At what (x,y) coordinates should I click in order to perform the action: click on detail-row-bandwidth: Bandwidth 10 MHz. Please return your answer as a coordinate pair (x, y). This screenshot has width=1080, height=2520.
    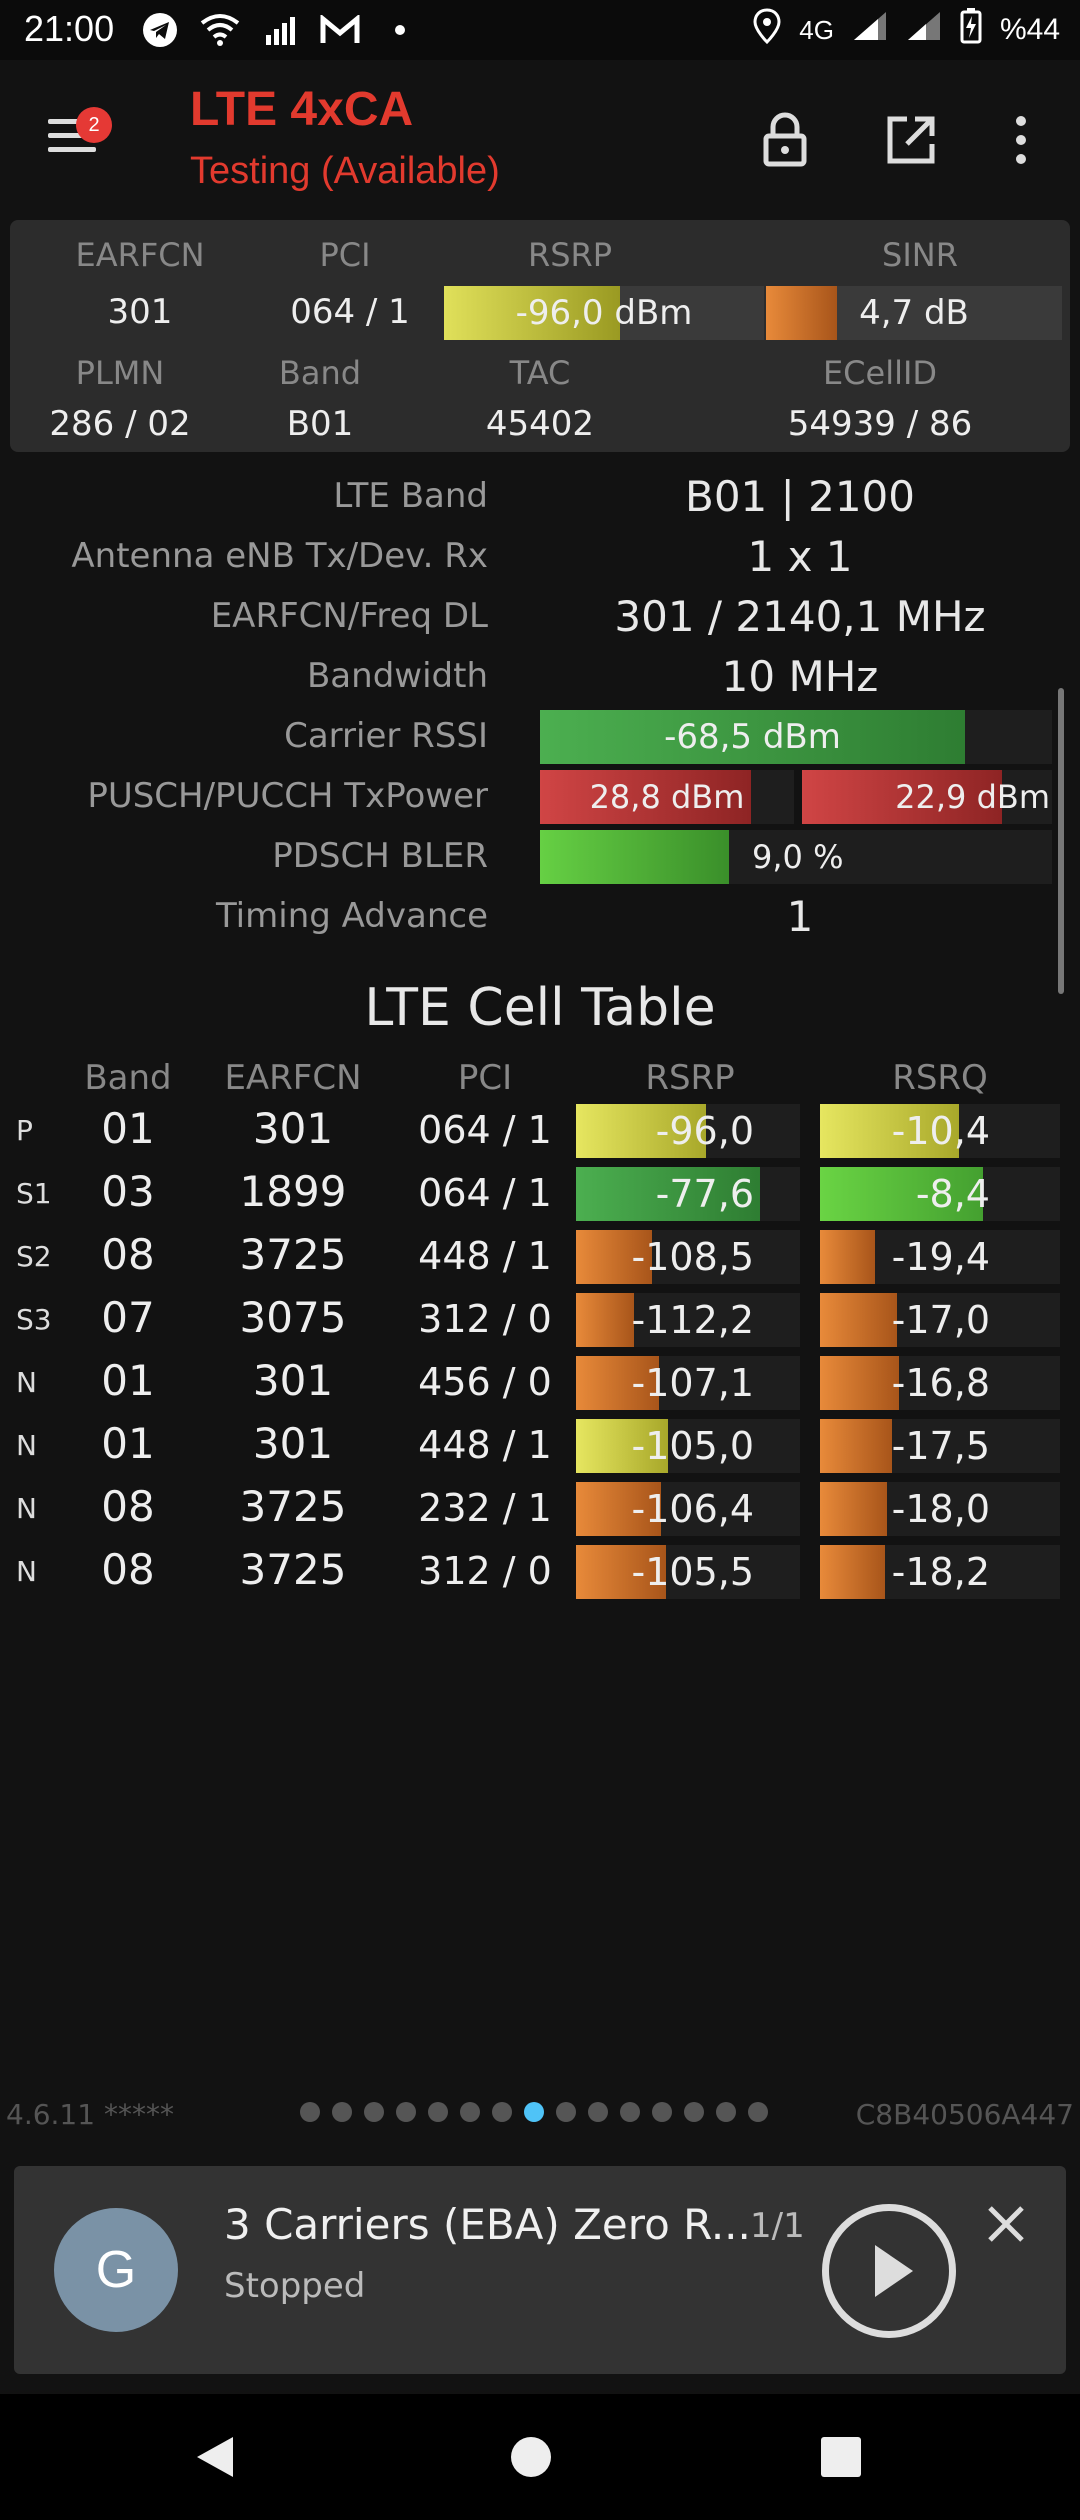
    Looking at the image, I should click on (540, 678).